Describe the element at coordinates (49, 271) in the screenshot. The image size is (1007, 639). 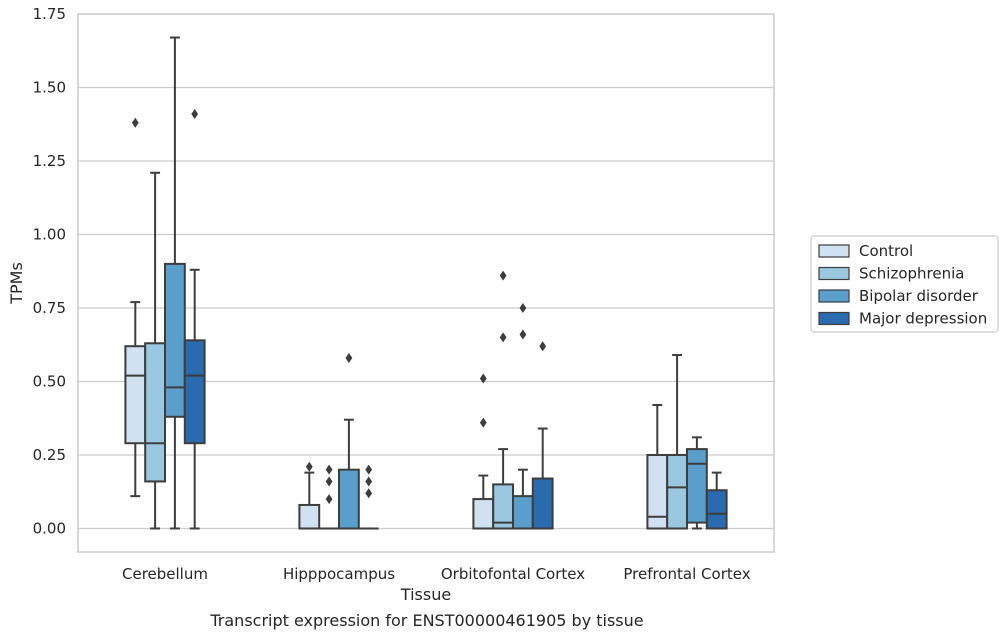
I see `y-tick-labels: 0.00 0.25 0.50 0.75 1.00 1.25 1.50 1.75` at that location.